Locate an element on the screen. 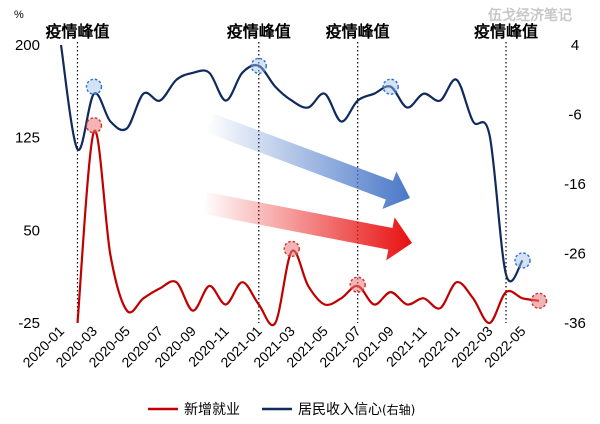 This screenshot has height=424, width=600. legend-label-employment: 新增就业 is located at coordinates (212, 410).